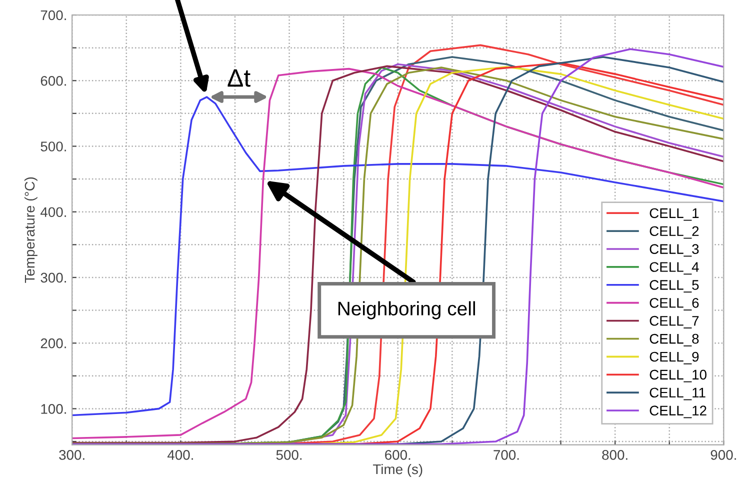 The width and height of the screenshot is (743, 484). Describe the element at coordinates (674, 214) in the screenshot. I see `legend-label: CELL_1` at that location.